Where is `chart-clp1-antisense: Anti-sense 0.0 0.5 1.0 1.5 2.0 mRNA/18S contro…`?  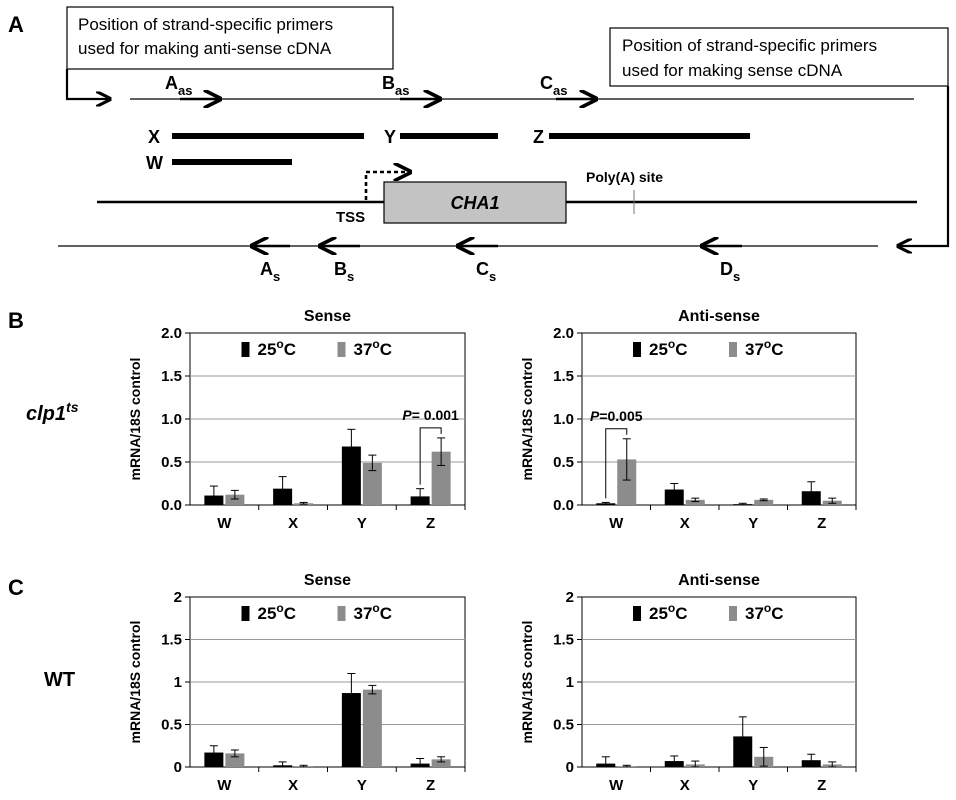 chart-clp1-antisense: Anti-sense 0.0 0.5 1.0 1.5 2.0 mRNA/18S contro… is located at coordinates (688, 420).